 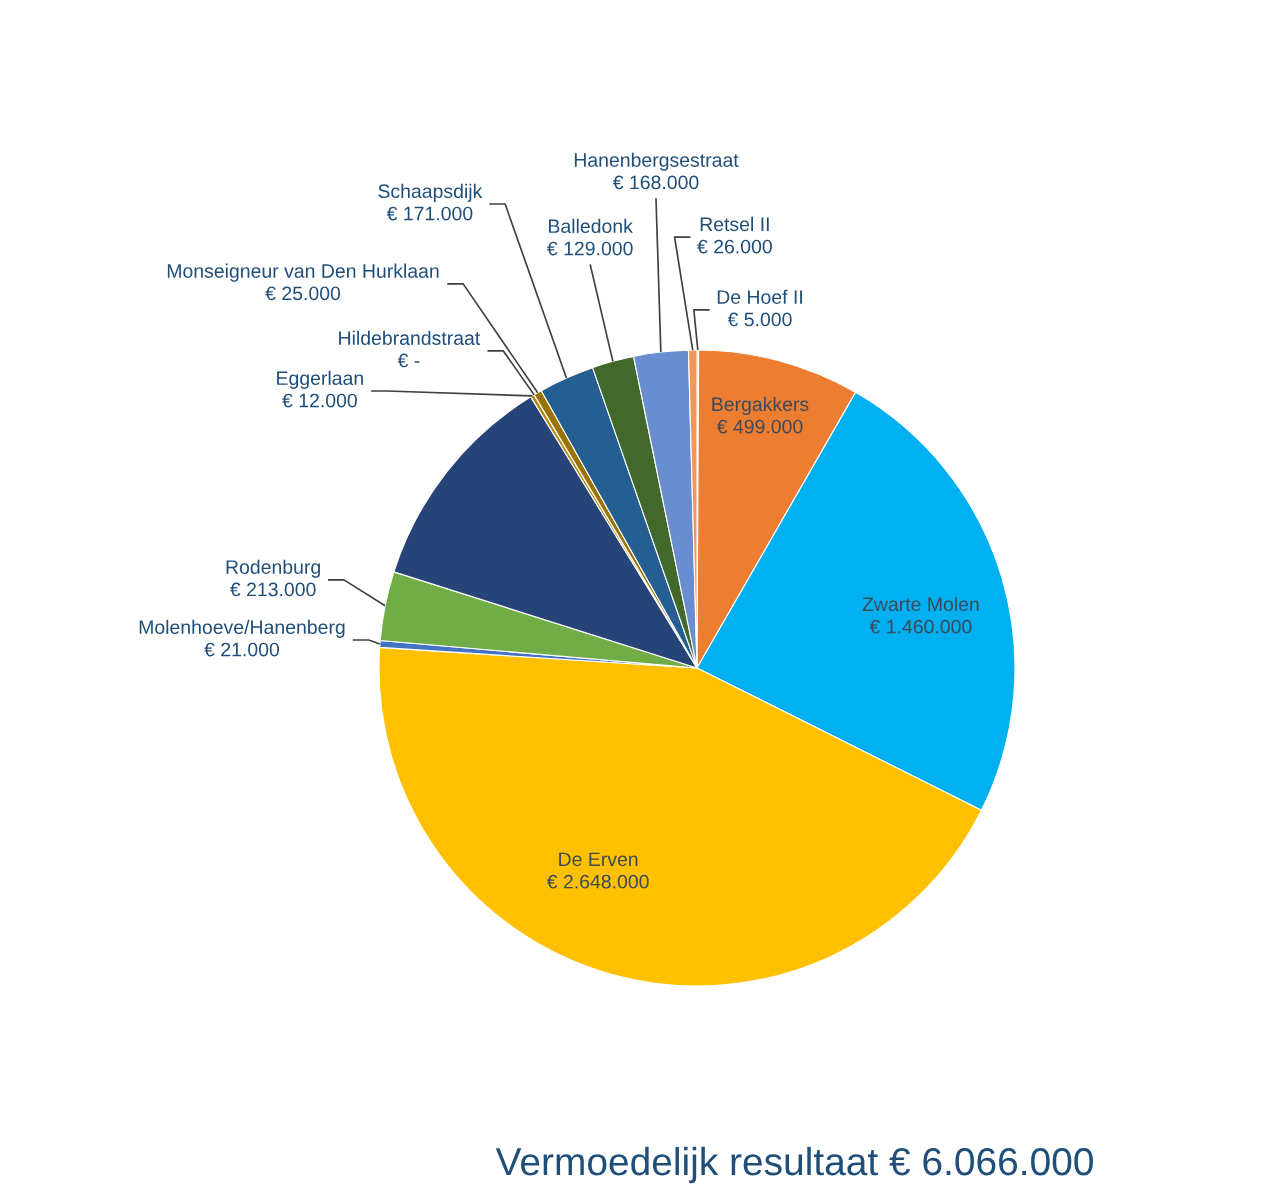 I want to click on data-label: € 2.648.000, so click(x=597, y=881).